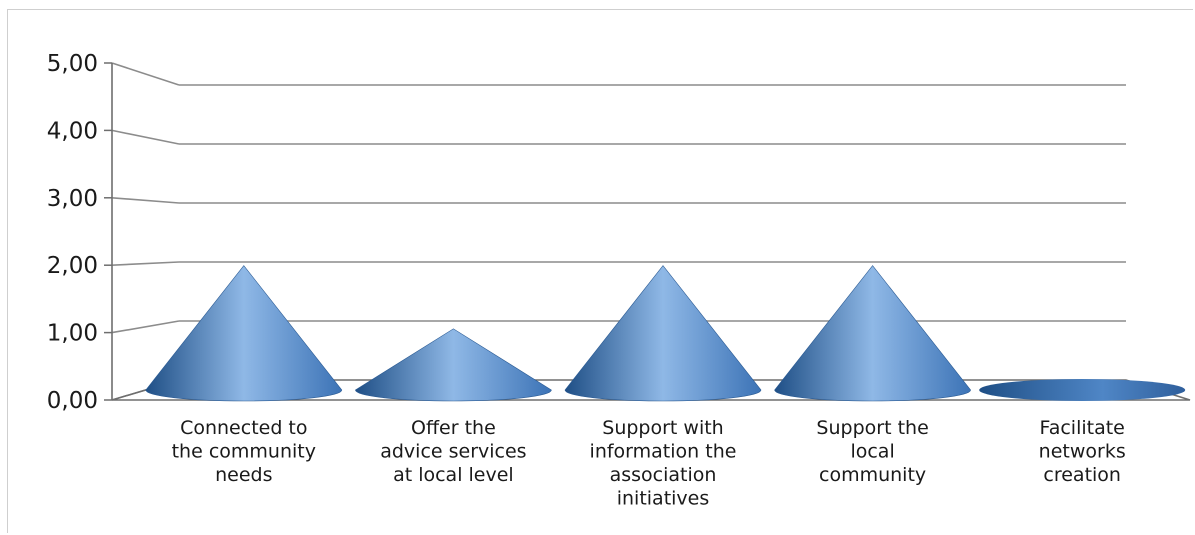 The width and height of the screenshot is (1195, 535). I want to click on y-tick-labels: 0,00 1,00 2,00 3,00 4,00 5,00, so click(72, 232).